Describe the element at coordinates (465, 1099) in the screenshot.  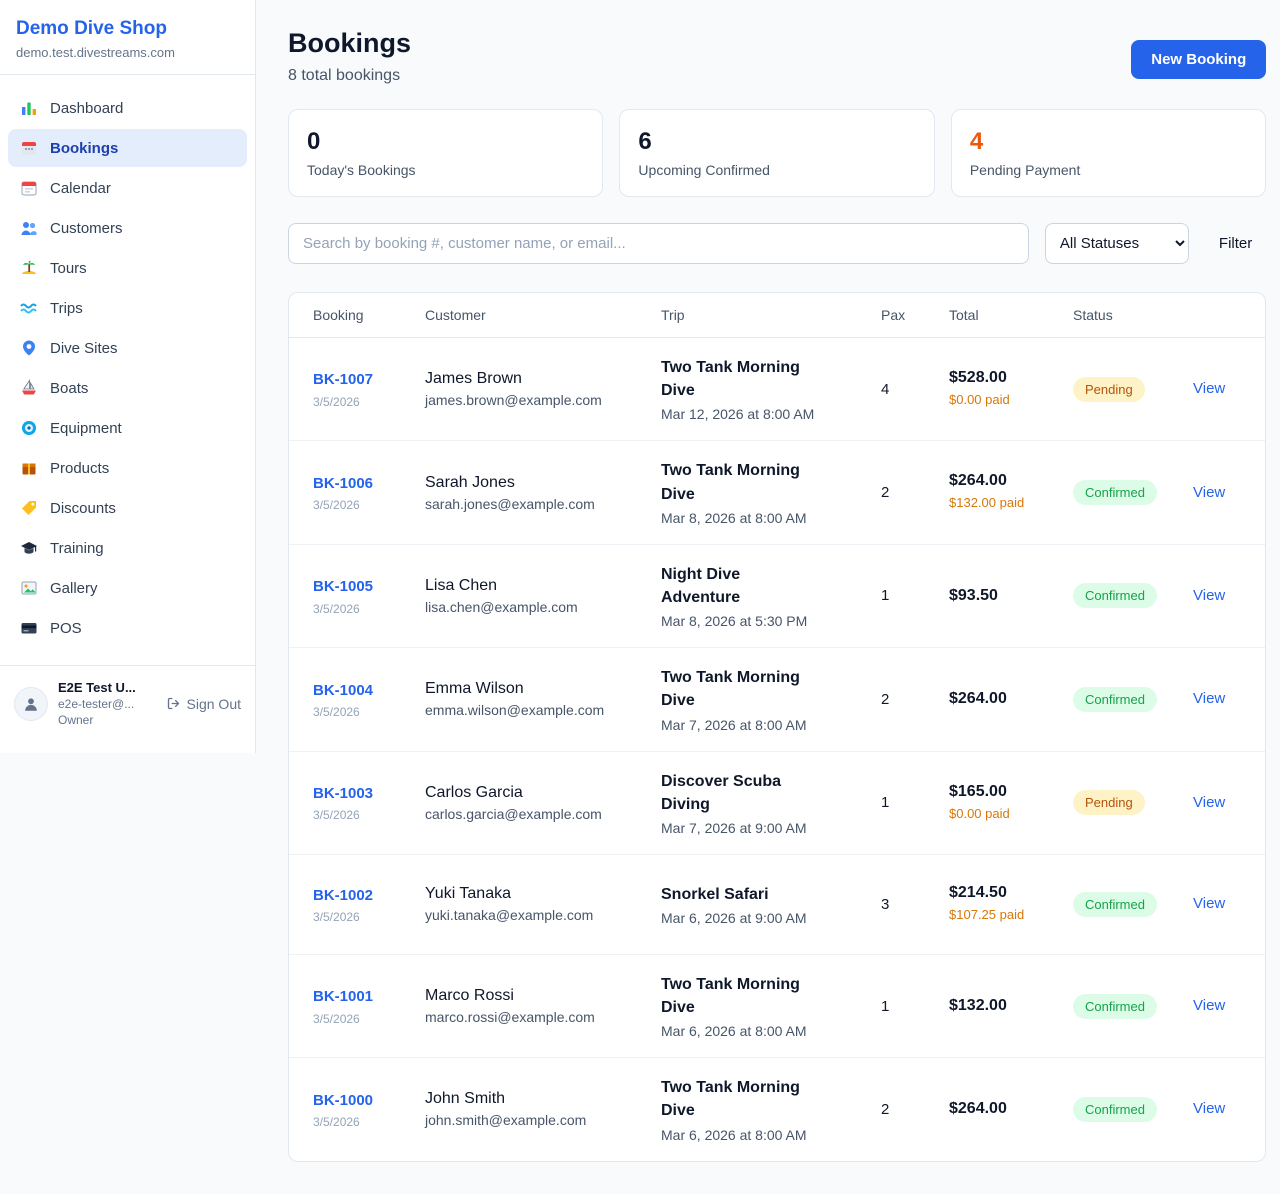
I see `customer-name: John Smith` at that location.